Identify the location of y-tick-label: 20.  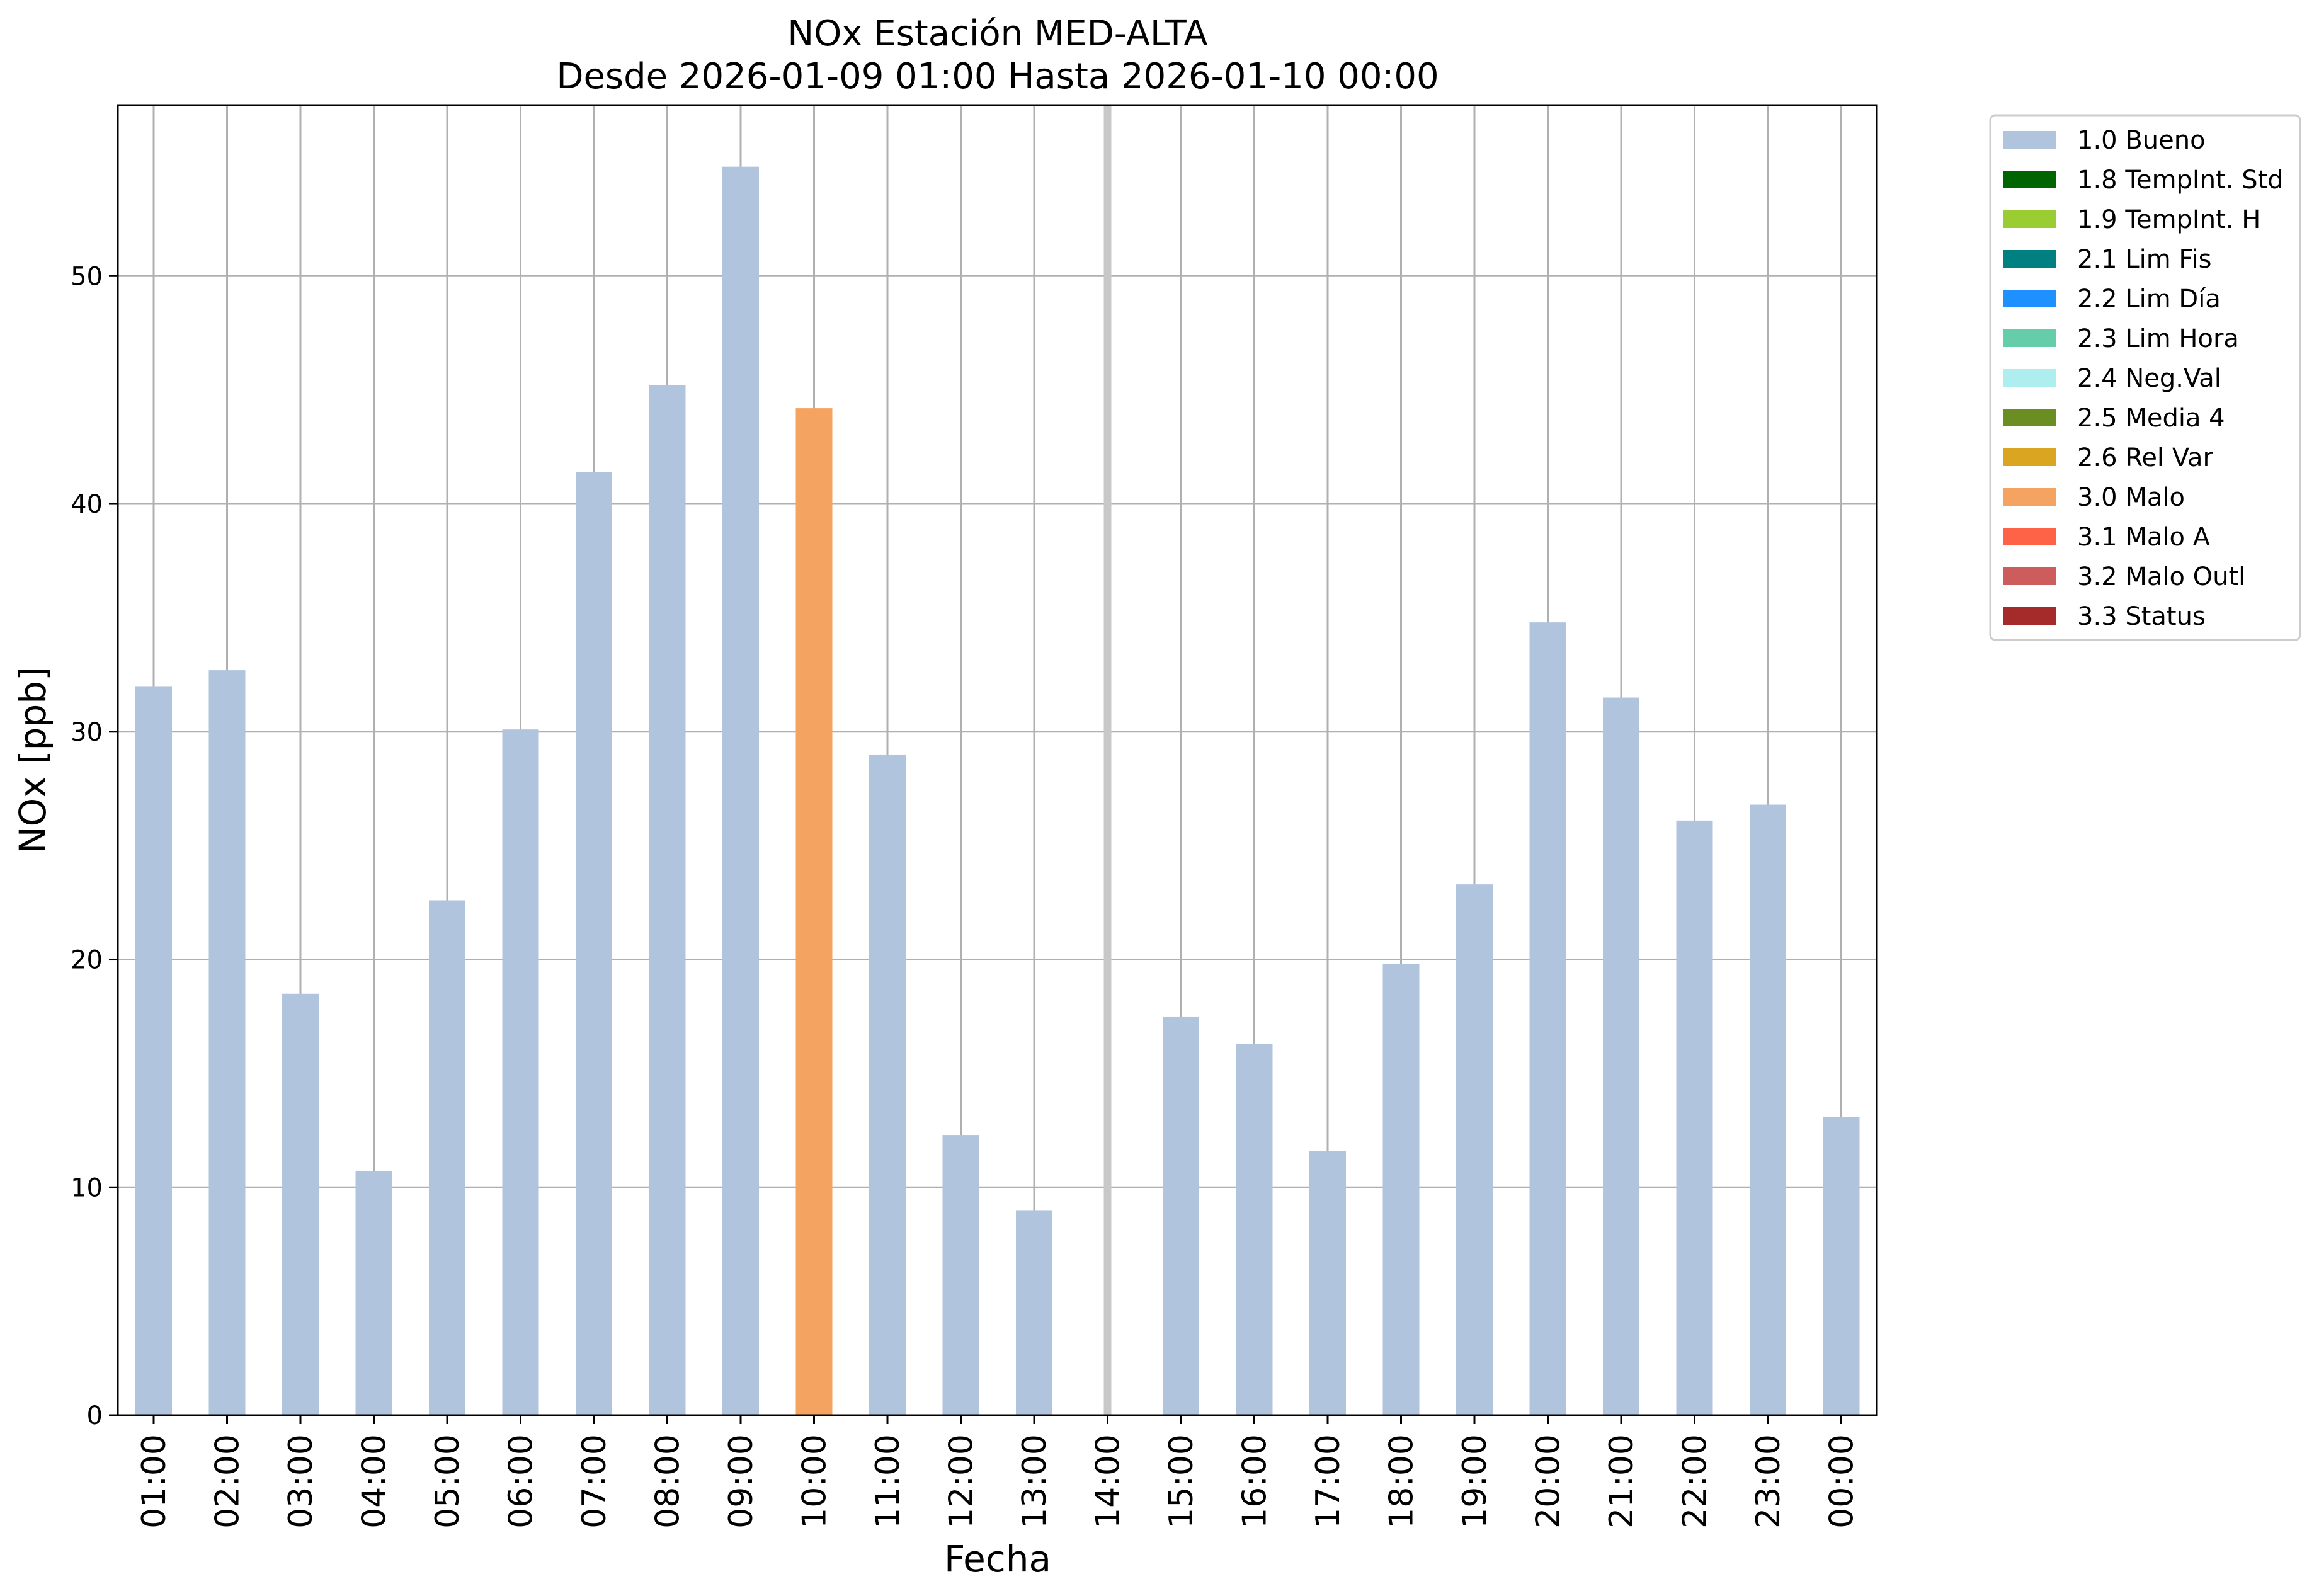
(87, 960).